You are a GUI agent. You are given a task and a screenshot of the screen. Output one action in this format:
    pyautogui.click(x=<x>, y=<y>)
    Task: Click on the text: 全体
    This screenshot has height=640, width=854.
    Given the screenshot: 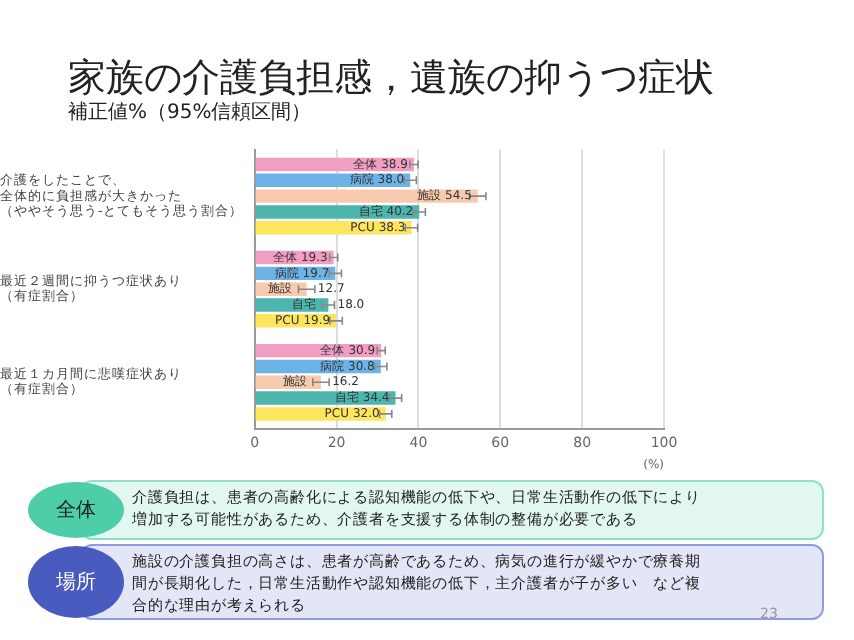 What is the action you would take?
    pyautogui.click(x=76, y=511)
    